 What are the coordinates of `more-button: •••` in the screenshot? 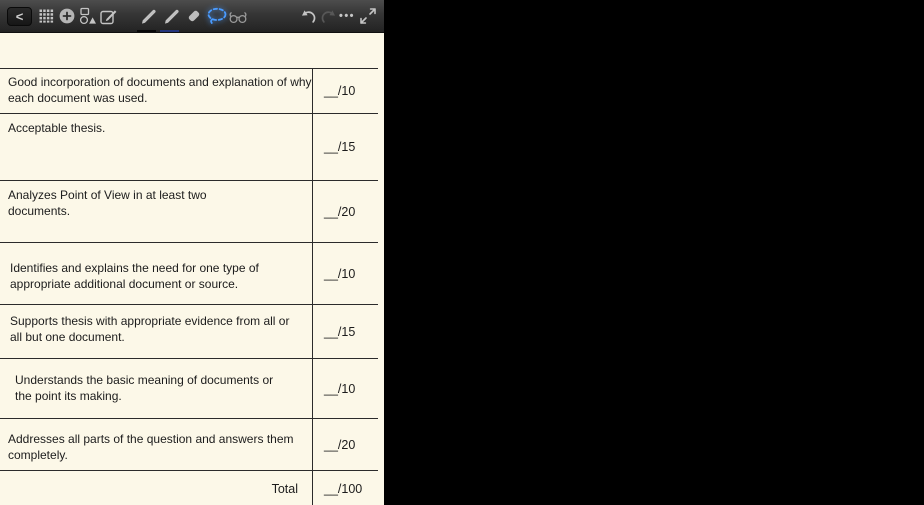 It's located at (347, 16).